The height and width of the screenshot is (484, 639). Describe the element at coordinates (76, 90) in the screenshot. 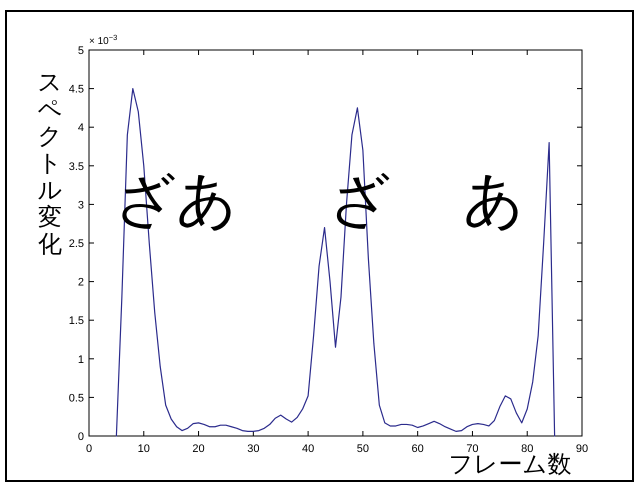

I see `y-tick-label: 4.5` at that location.